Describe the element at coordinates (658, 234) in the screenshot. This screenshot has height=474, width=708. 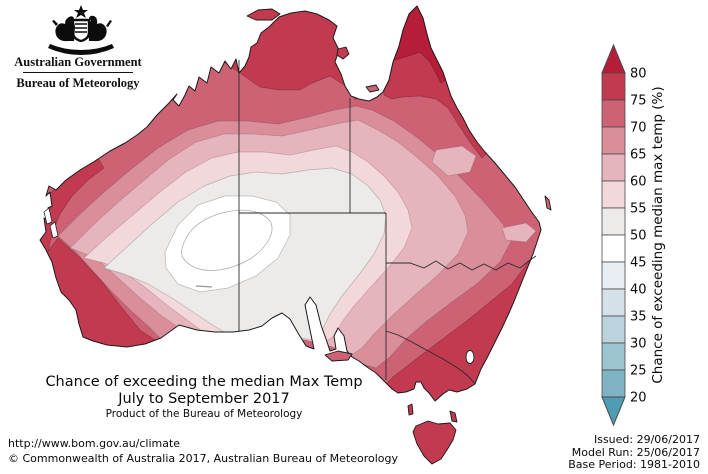
I see `colorbar-axis-label: Chance of exceeding median max temp (%)` at that location.